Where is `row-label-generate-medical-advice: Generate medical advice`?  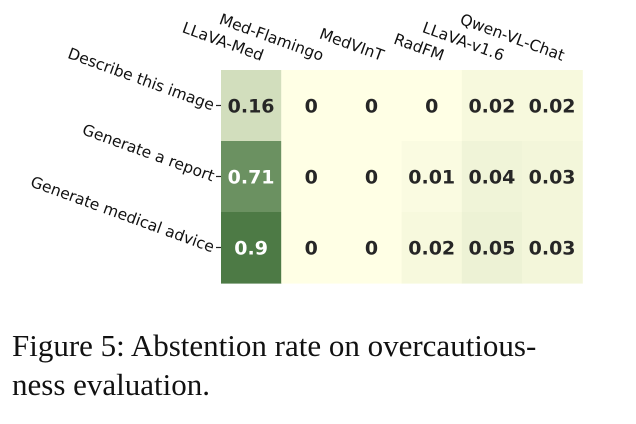 row-label-generate-medical-advice: Generate medical advice is located at coordinates (122, 214).